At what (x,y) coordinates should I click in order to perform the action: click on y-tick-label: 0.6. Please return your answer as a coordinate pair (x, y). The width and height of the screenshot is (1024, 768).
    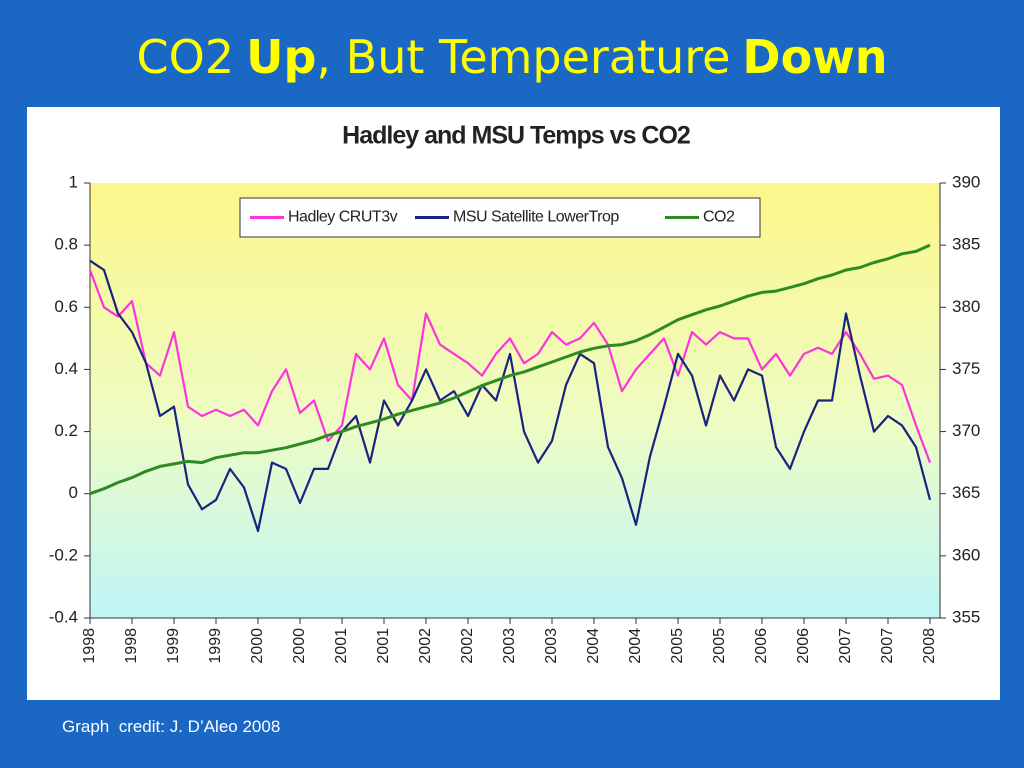
    Looking at the image, I should click on (66, 306).